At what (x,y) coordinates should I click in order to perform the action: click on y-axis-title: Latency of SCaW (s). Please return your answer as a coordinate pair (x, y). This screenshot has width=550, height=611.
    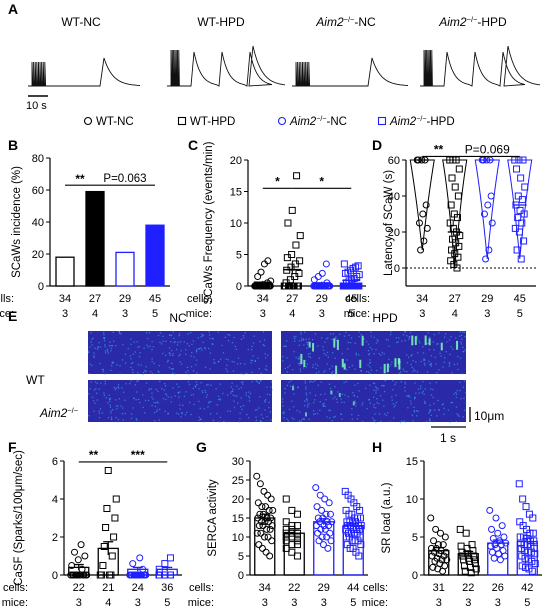
    Looking at the image, I should click on (389, 223).